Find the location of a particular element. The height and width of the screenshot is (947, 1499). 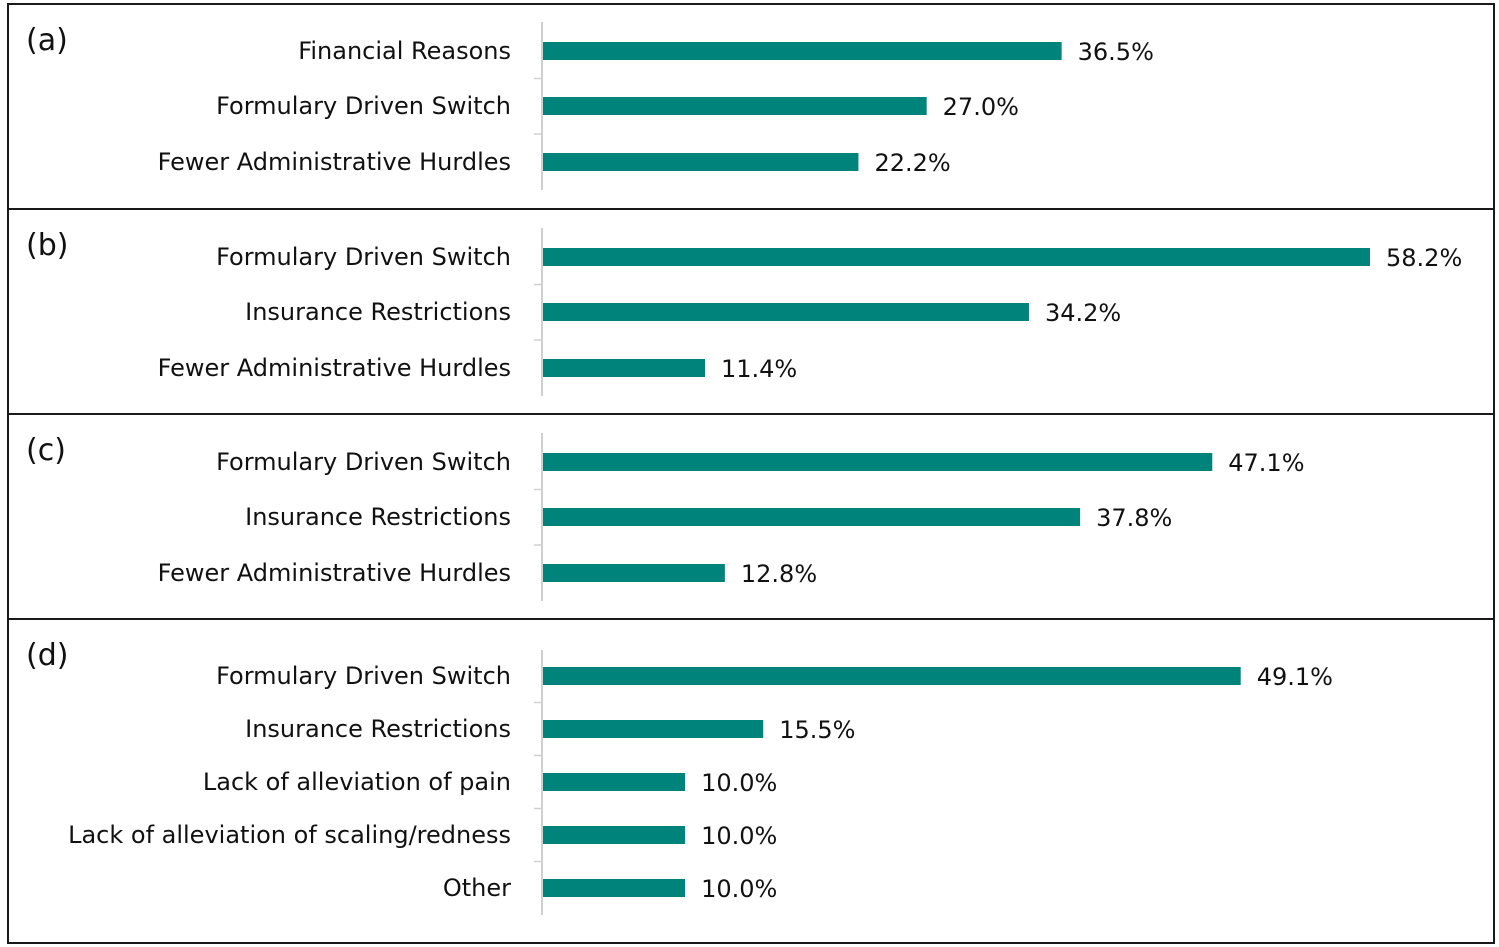

data-label: 58.2% is located at coordinates (1424, 258).